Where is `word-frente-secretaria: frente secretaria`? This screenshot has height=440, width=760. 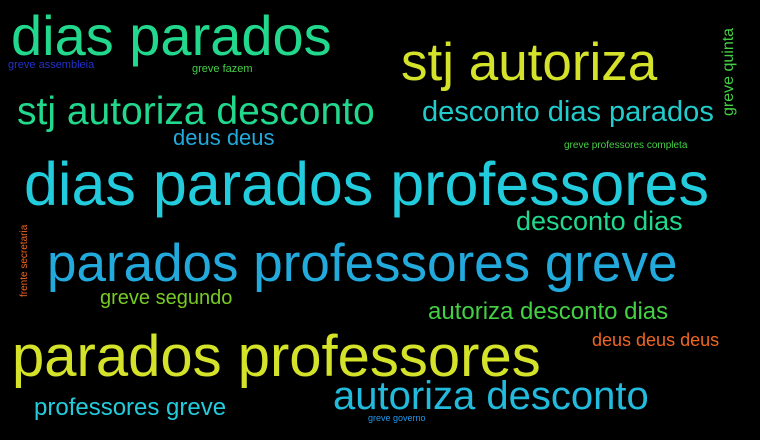
word-frente-secretaria: frente secretaria is located at coordinates (24, 260).